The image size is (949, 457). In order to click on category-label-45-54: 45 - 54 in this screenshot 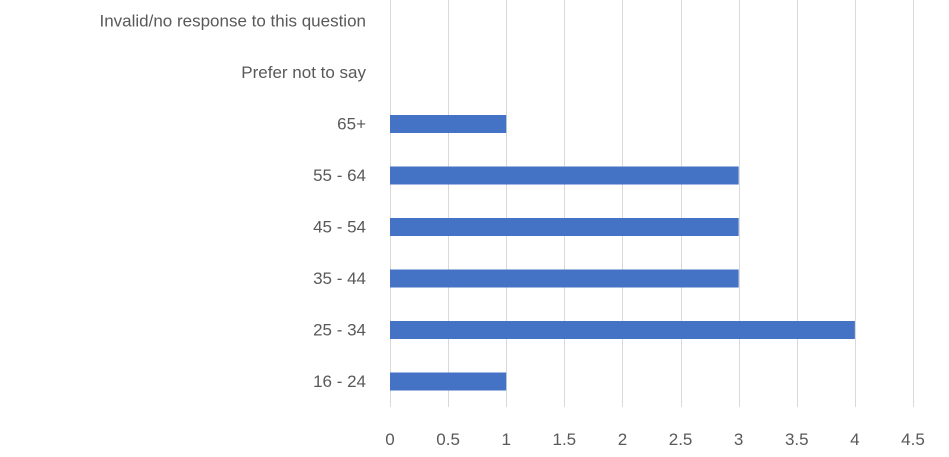, I will do `click(339, 227)`.